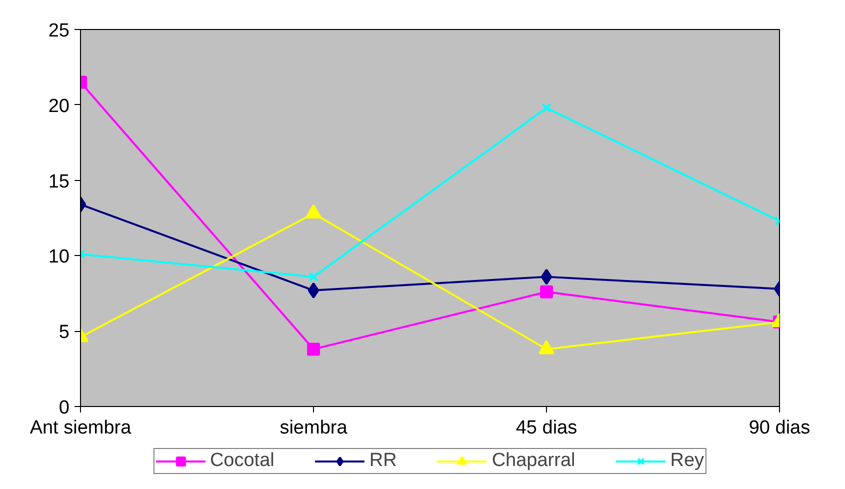 The width and height of the screenshot is (845, 489). Describe the element at coordinates (779, 428) in the screenshot. I see `x-tick-label: 90 dias` at that location.